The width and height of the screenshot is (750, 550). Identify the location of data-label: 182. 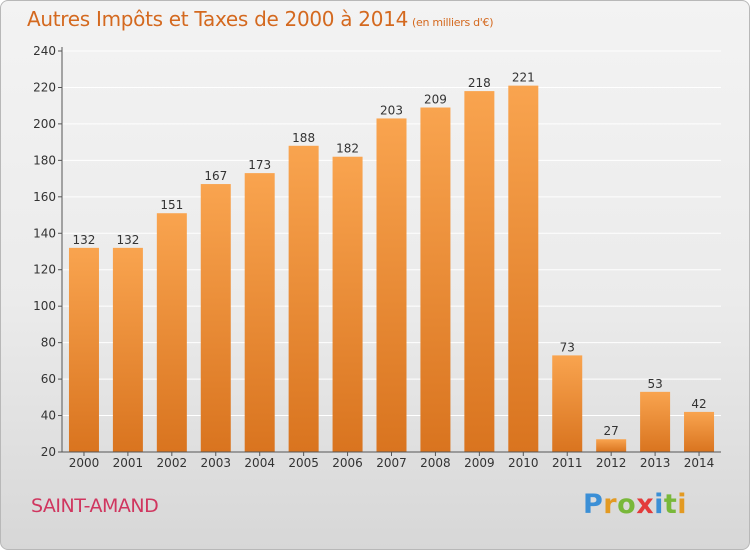
(347, 149).